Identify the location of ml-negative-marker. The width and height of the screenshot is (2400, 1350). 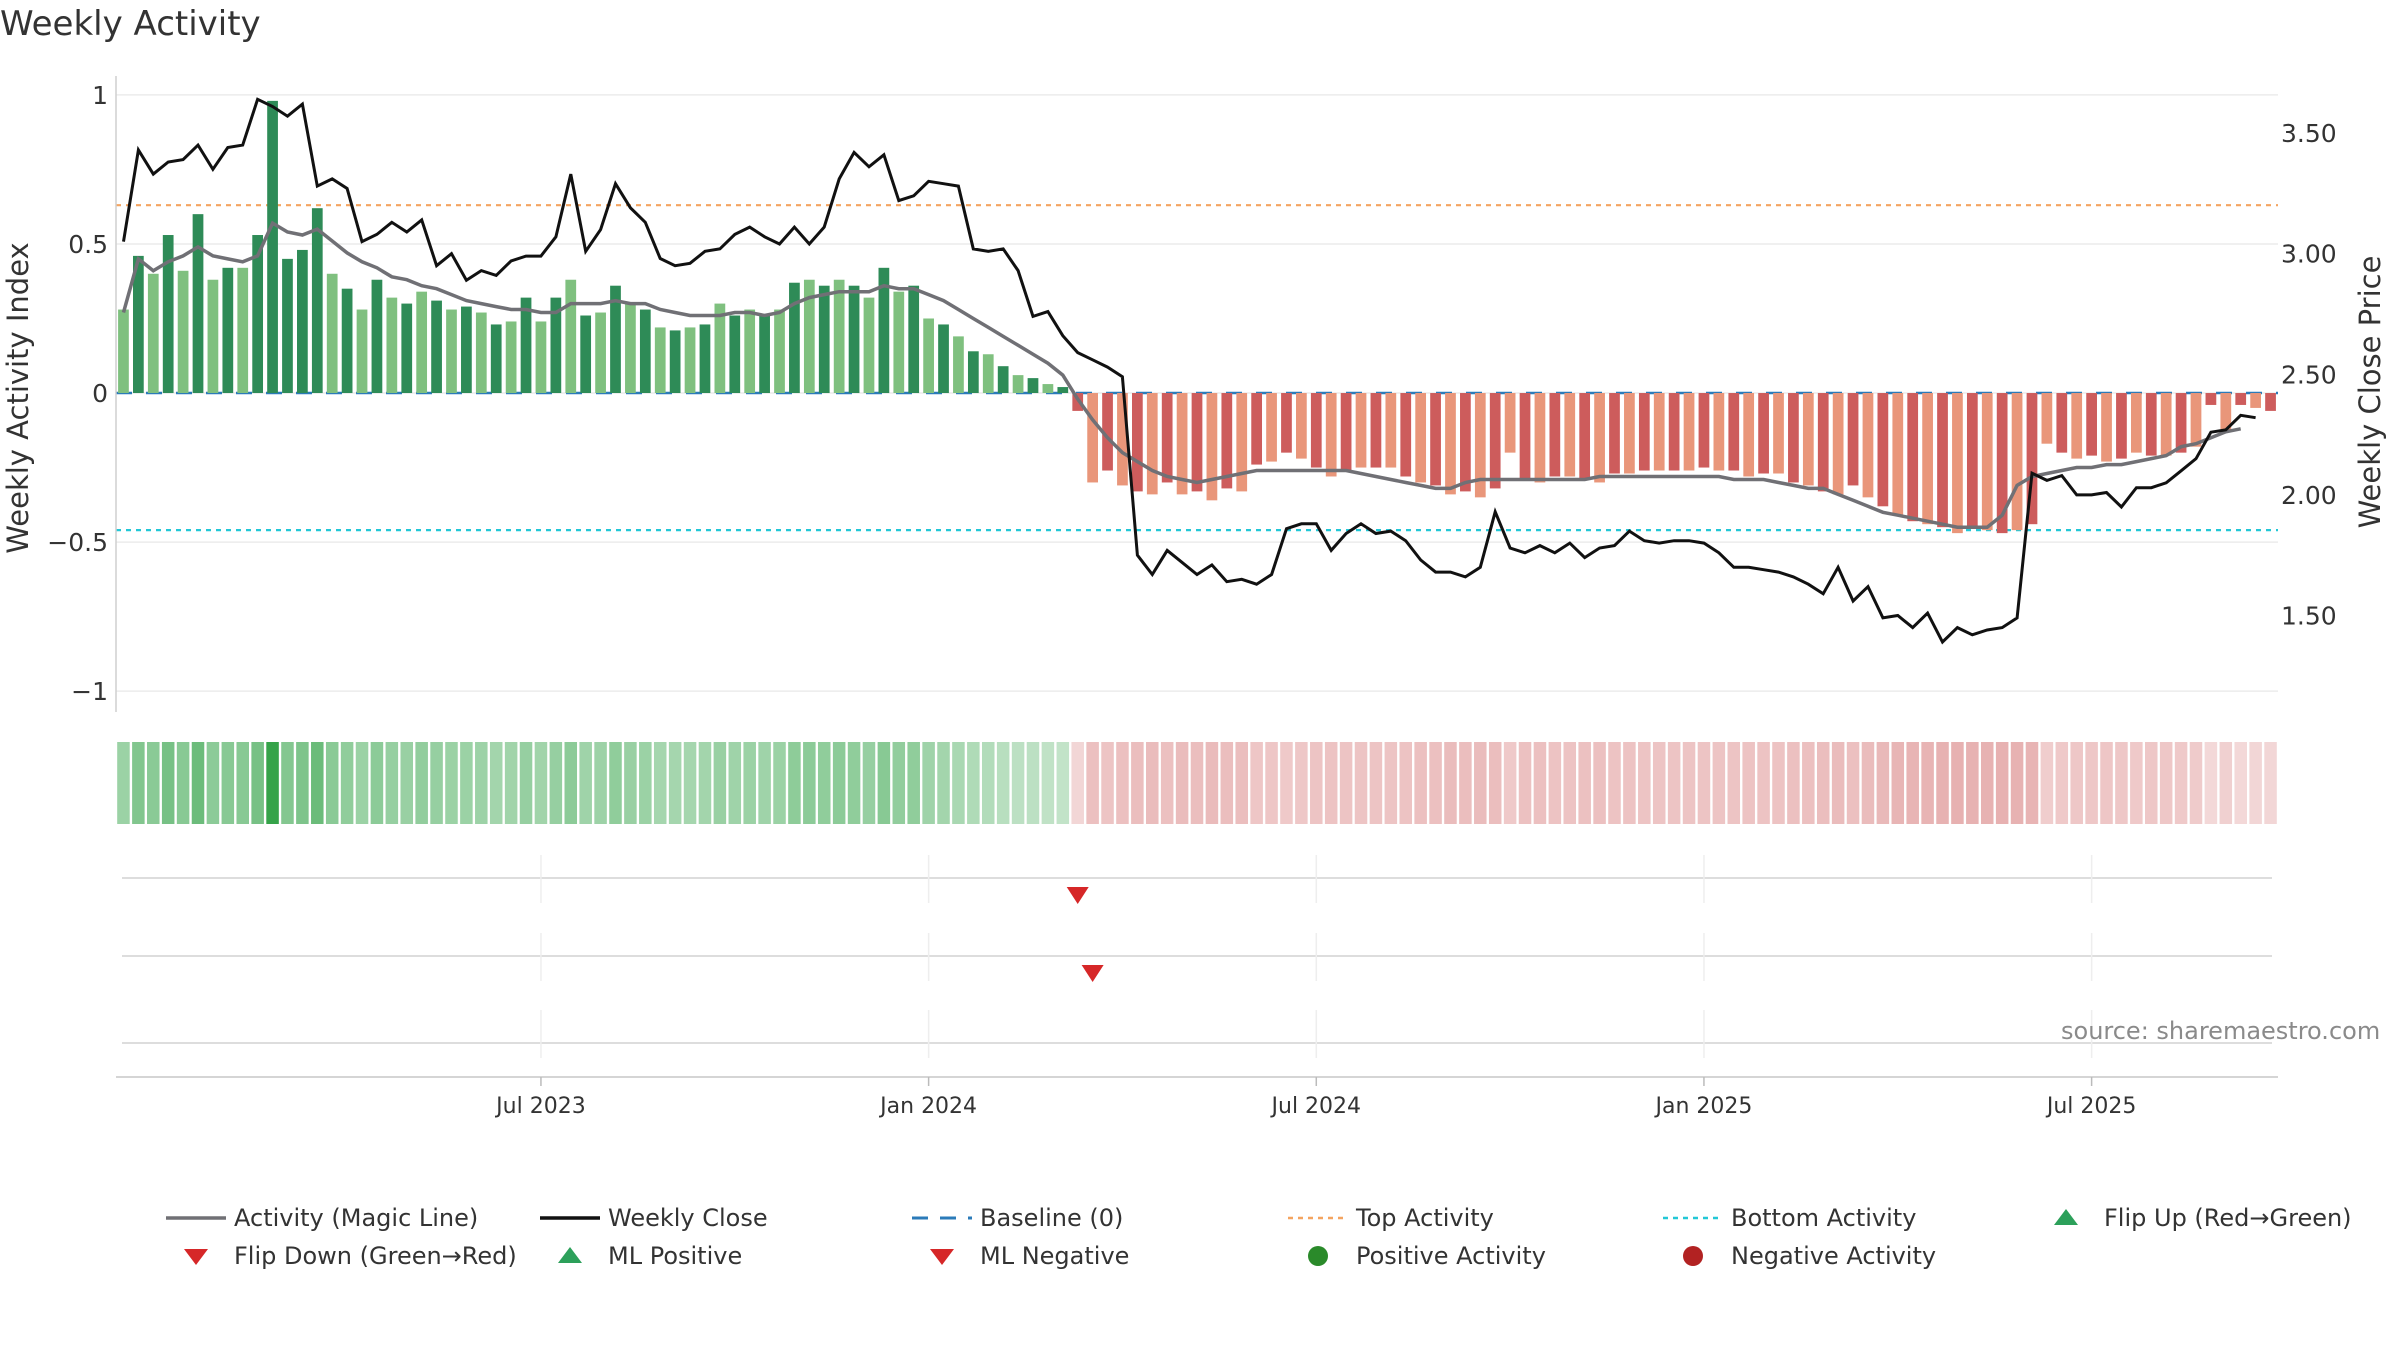
(1092, 973).